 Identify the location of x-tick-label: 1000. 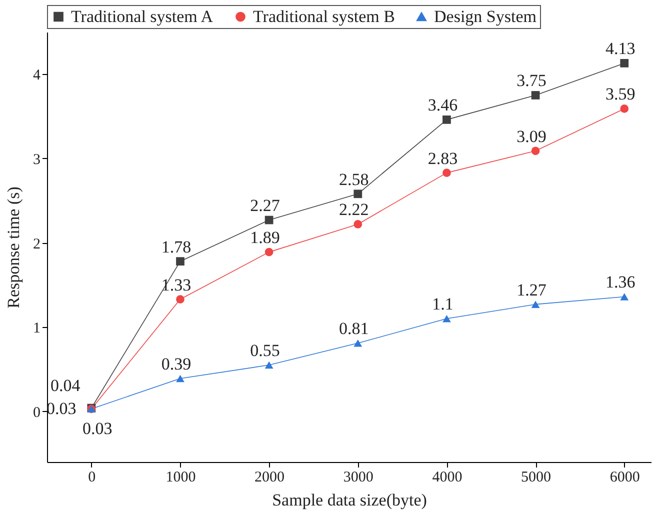
(181, 478).